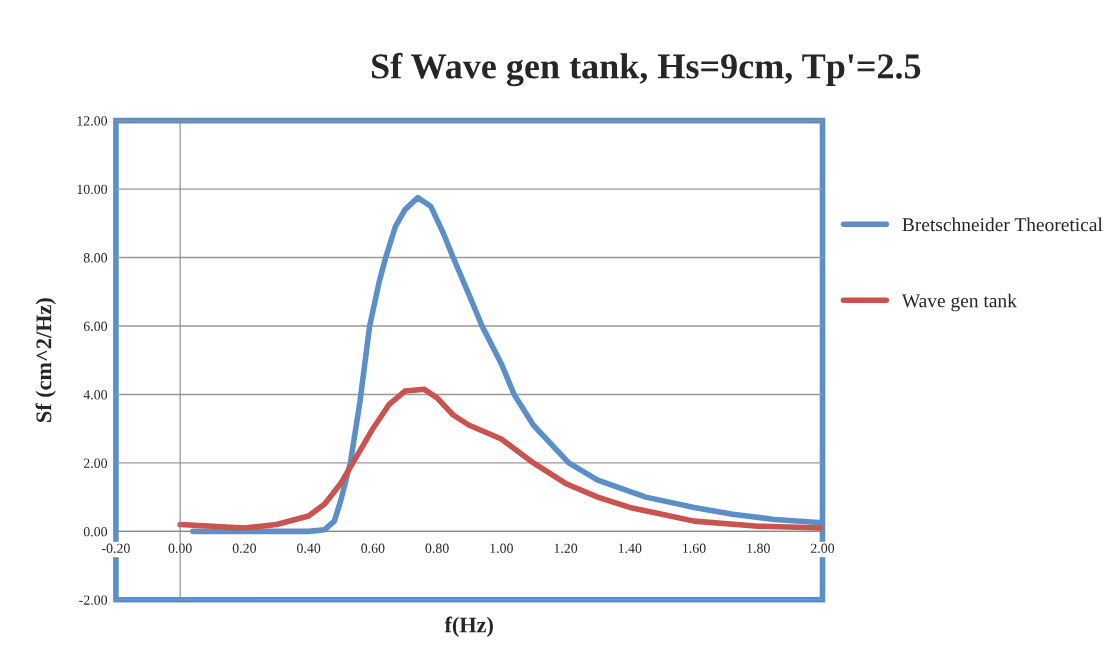 The height and width of the screenshot is (652, 1104). I want to click on x-tick-label: 0.20, so click(244, 548).